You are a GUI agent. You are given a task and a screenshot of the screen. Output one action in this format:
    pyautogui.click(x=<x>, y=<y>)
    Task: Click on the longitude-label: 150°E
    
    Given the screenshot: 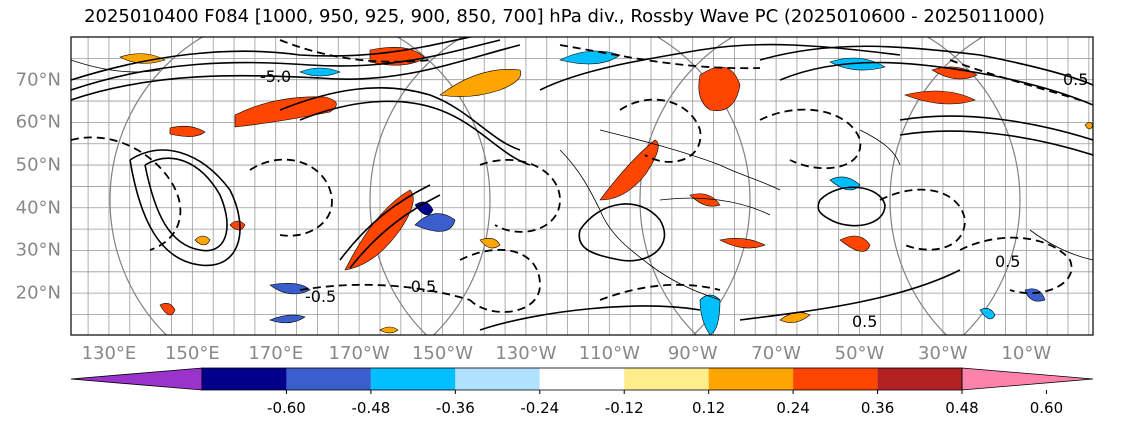 What is the action you would take?
    pyautogui.click(x=192, y=353)
    